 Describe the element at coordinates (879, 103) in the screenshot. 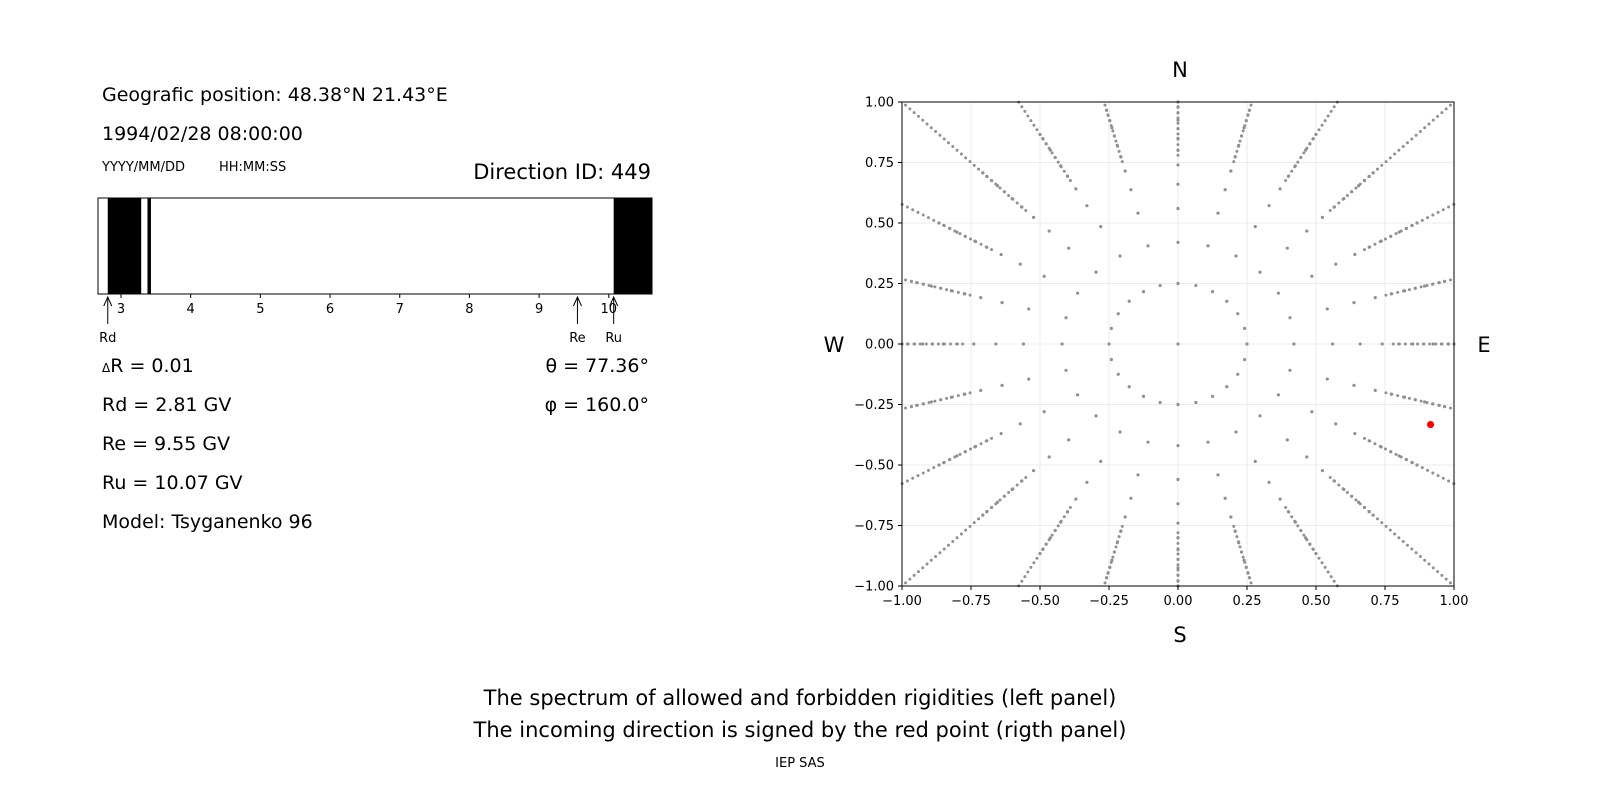

I see `y-tick-label: 1.00` at that location.